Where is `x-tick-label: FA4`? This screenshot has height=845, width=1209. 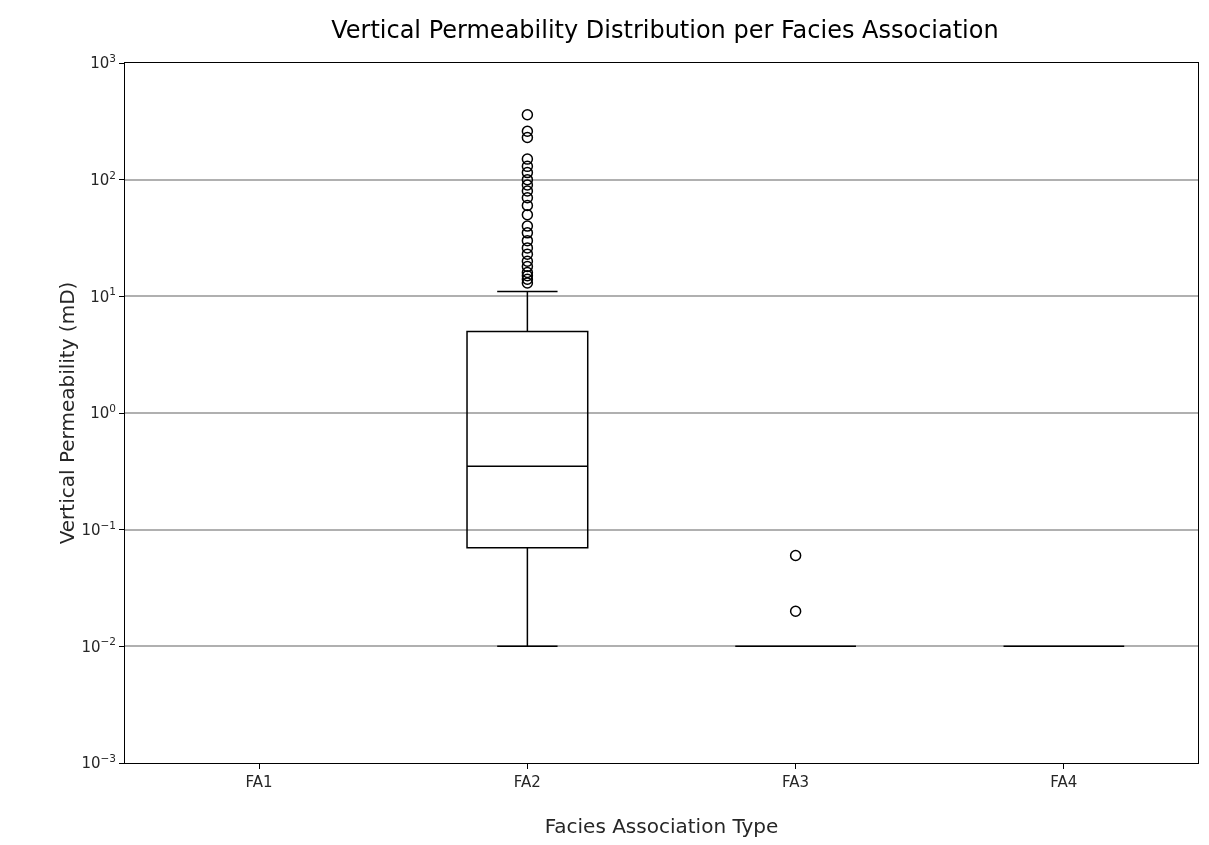 x-tick-label: FA4 is located at coordinates (1064, 782).